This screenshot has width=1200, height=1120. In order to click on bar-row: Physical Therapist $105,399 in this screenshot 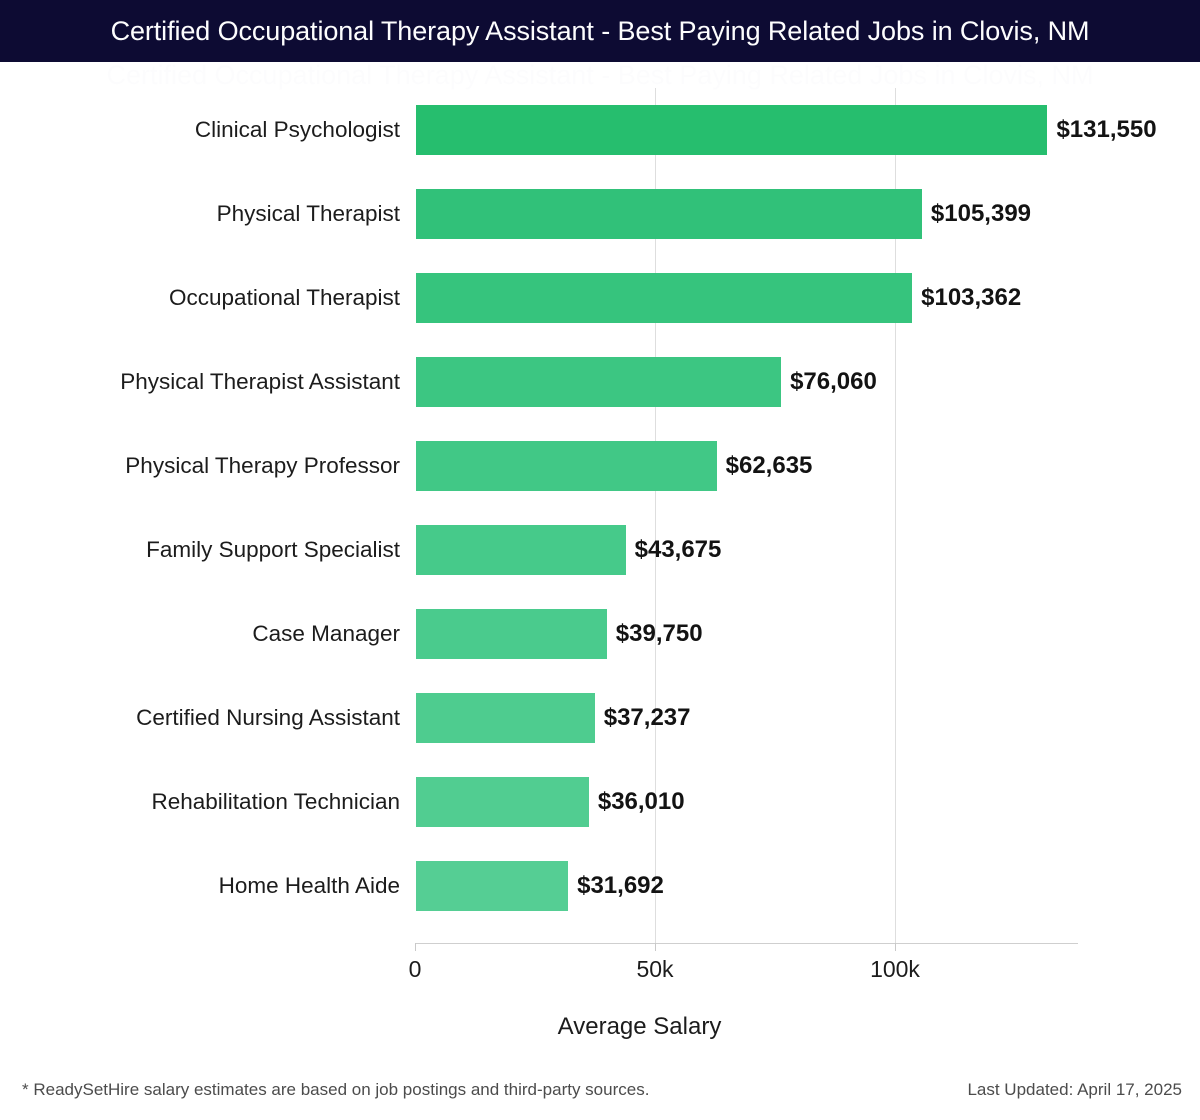, I will do `click(600, 214)`.